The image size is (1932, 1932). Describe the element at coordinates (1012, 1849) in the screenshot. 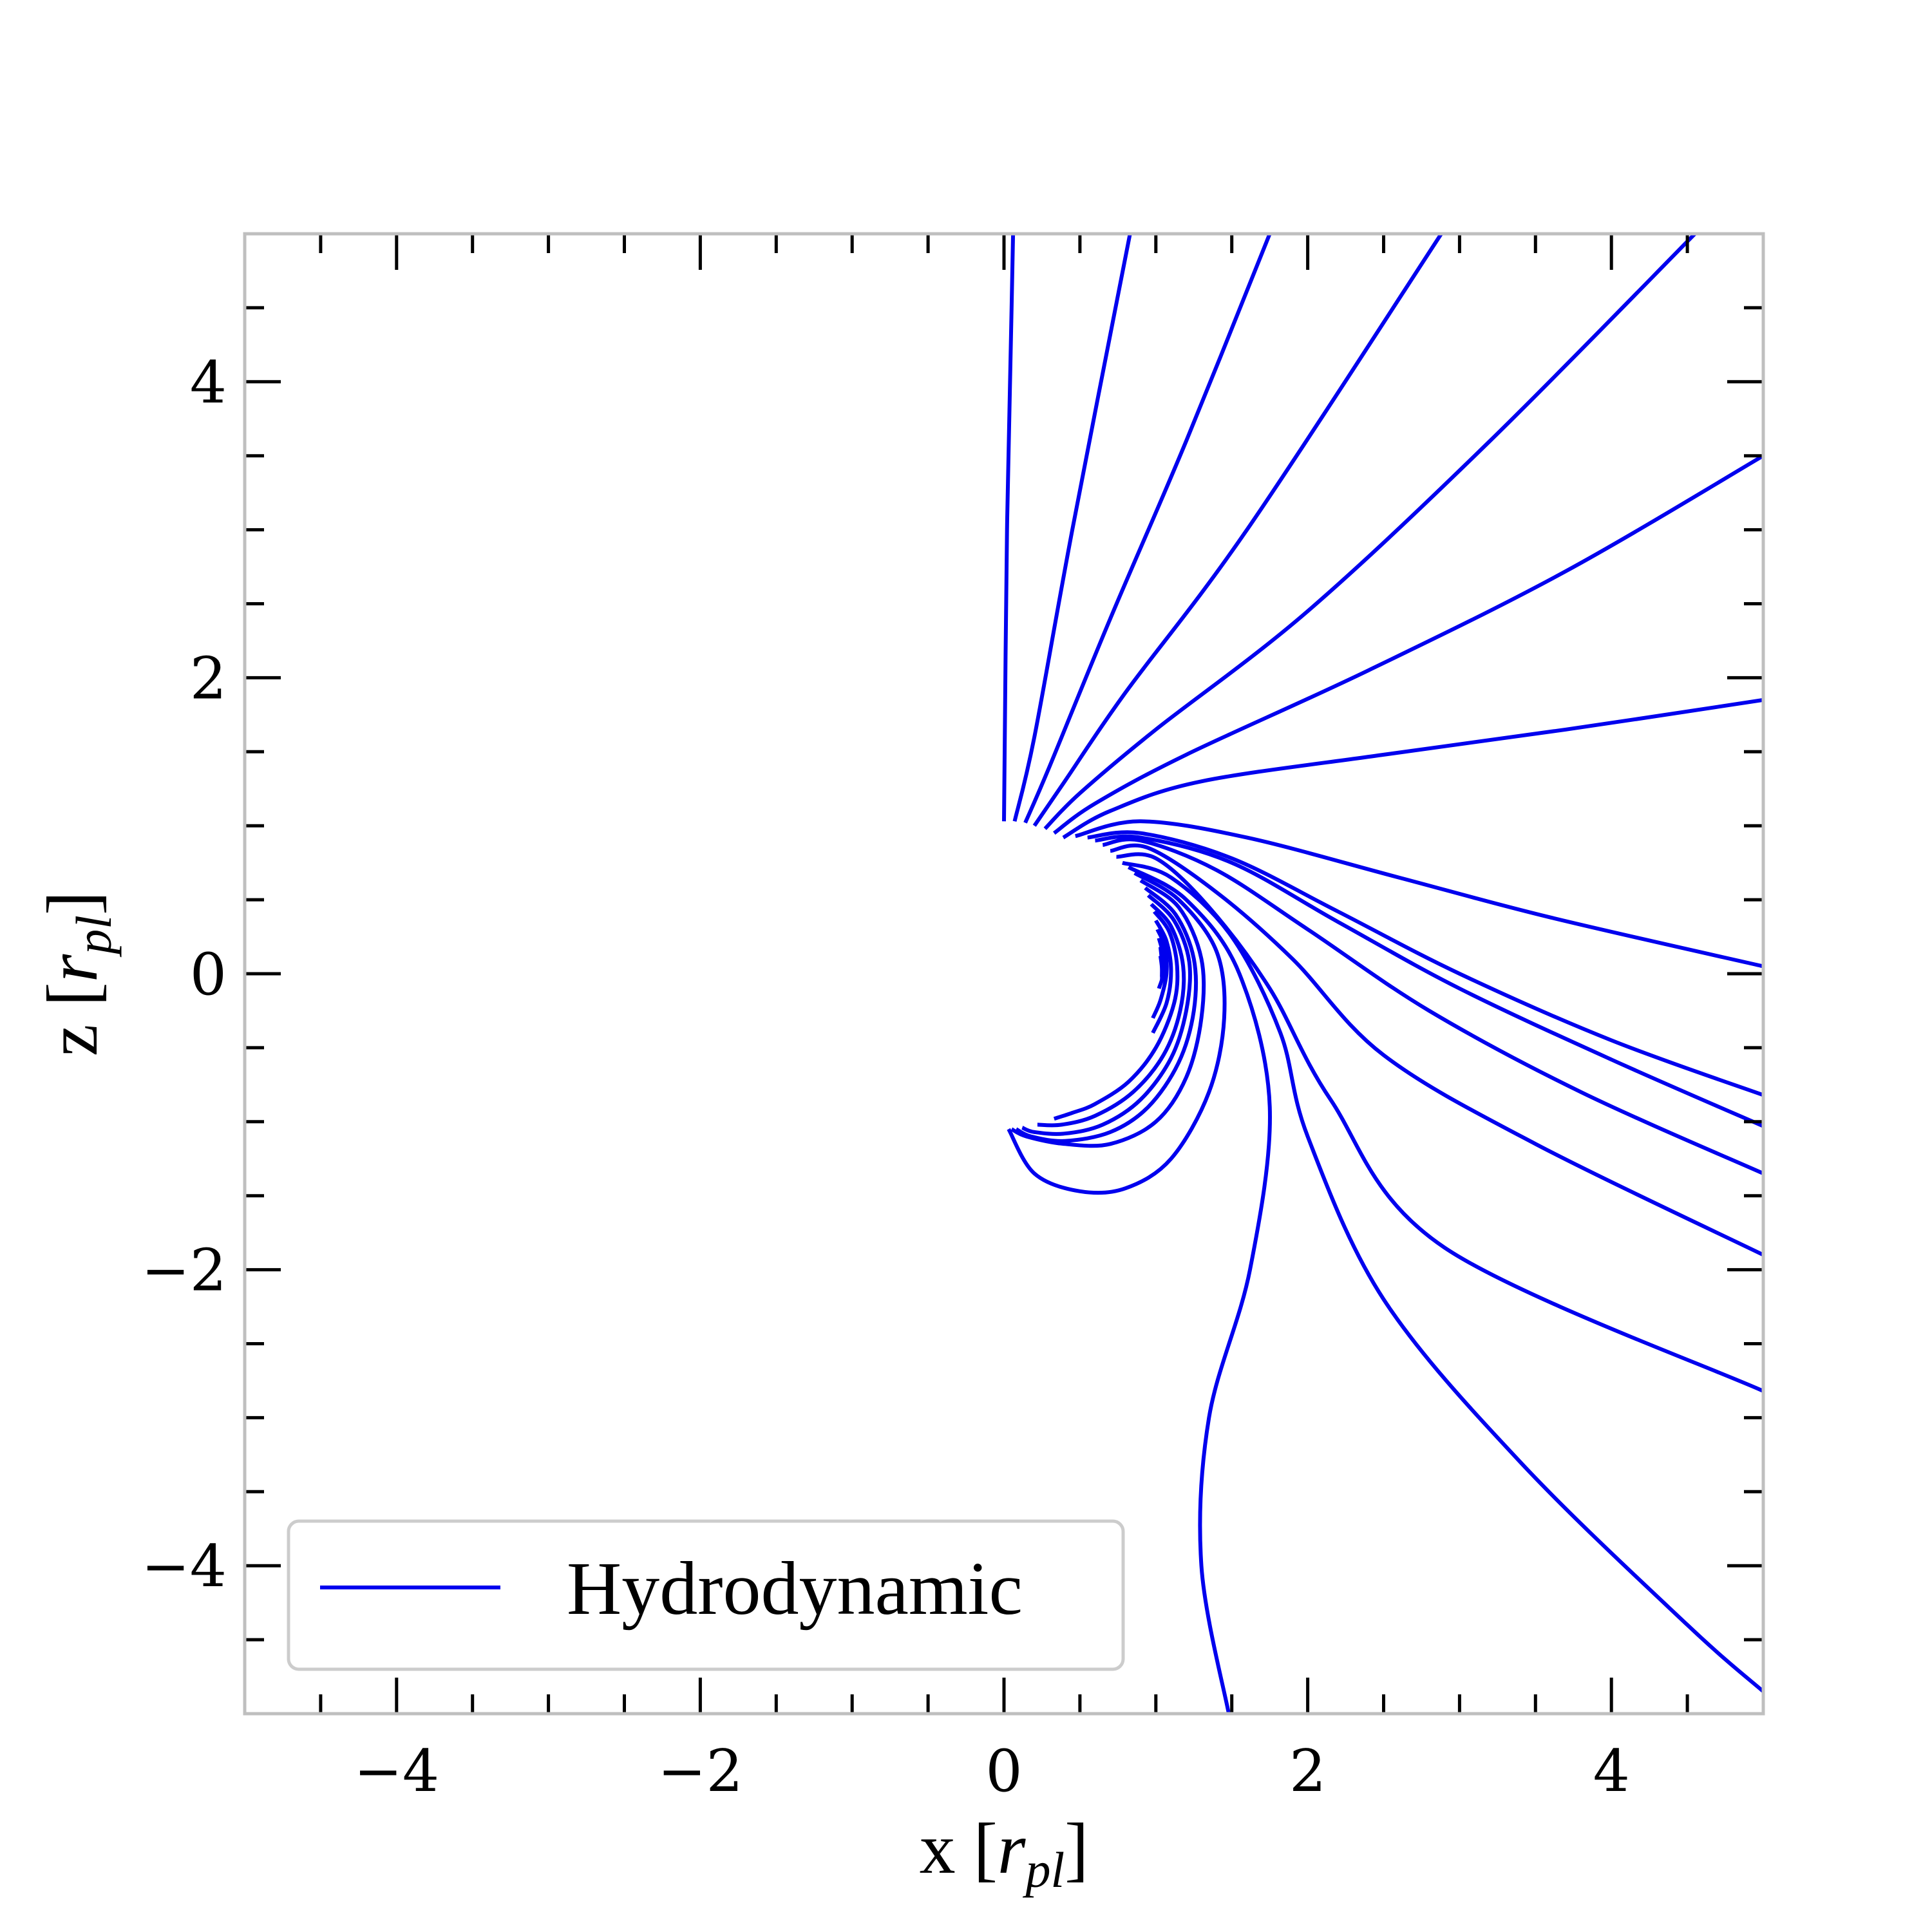

I see `x-axis-title-symbol: r` at that location.